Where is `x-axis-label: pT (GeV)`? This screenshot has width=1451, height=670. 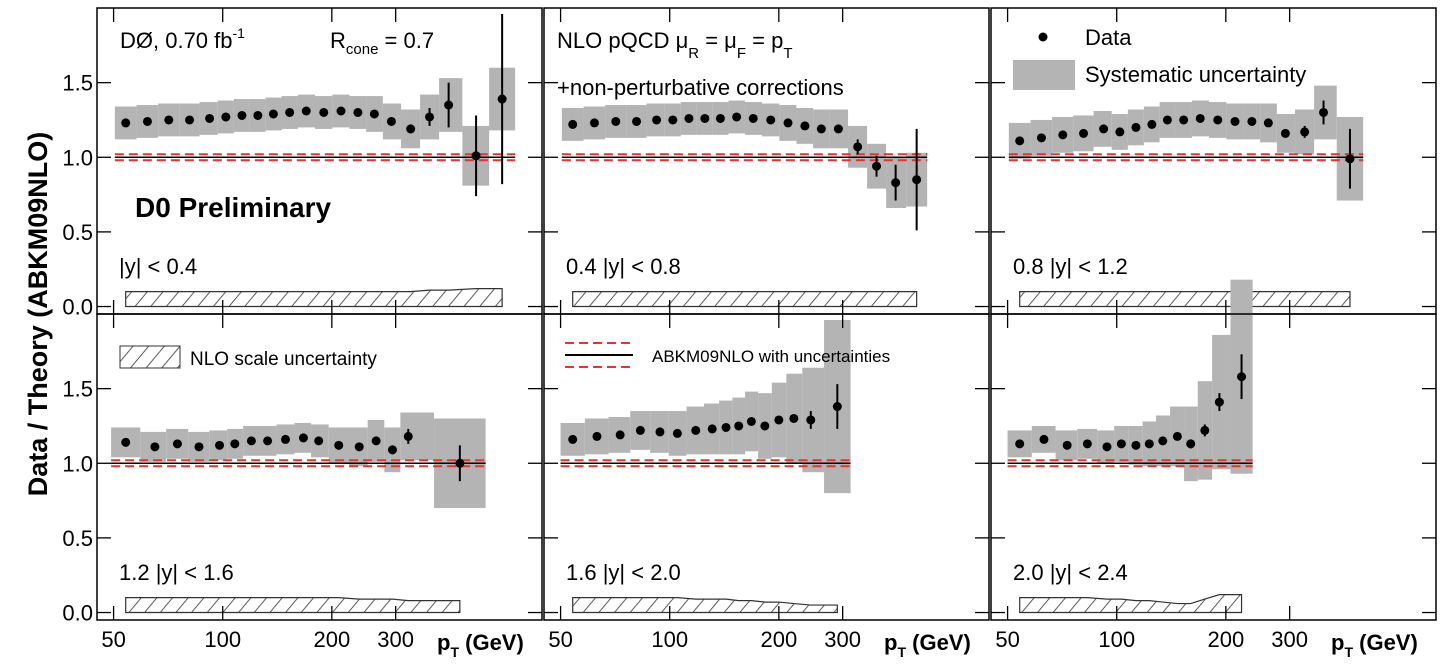 x-axis-label: pT (GeV) is located at coordinates (480, 645).